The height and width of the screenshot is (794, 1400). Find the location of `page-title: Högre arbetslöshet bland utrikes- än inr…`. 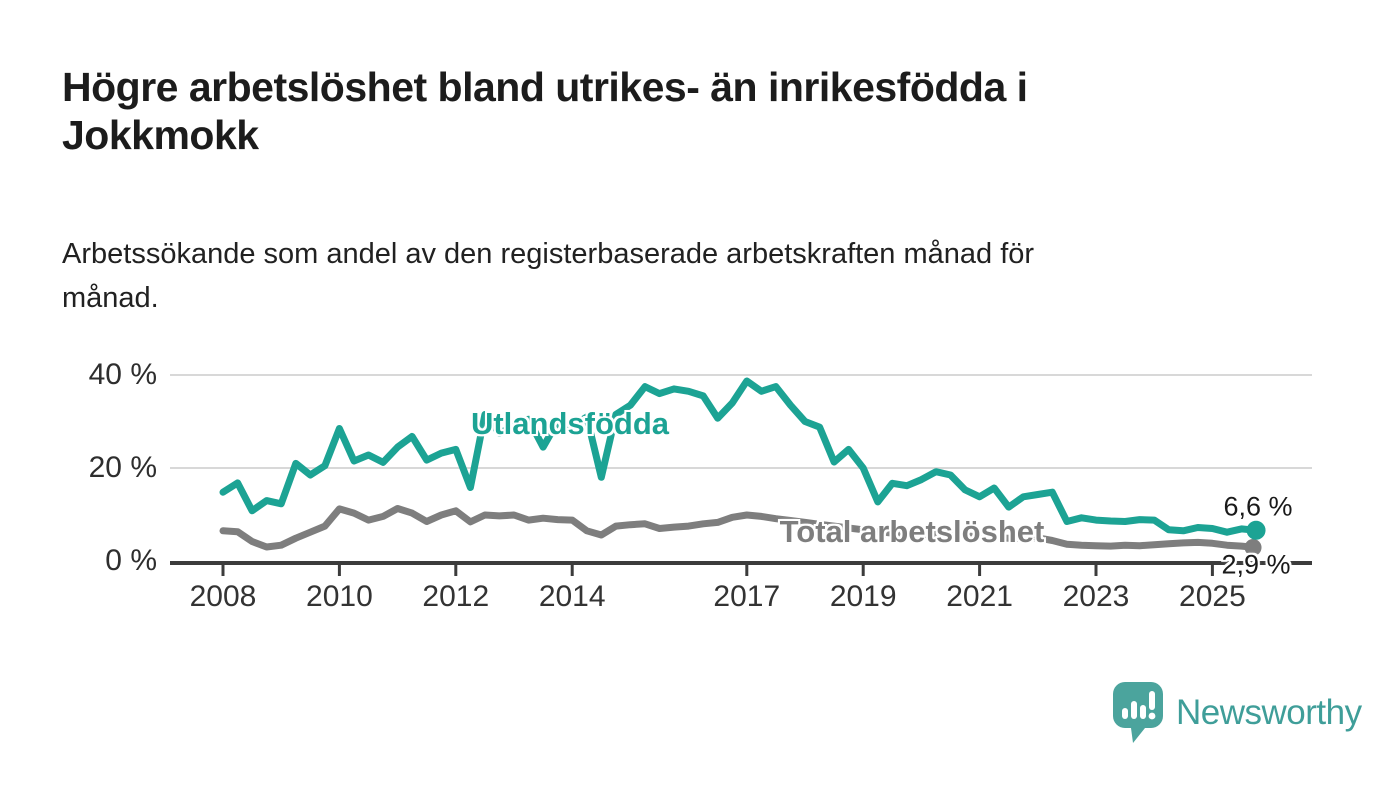

page-title: Högre arbetslöshet bland utrikes- än inr… is located at coordinates (545, 111).